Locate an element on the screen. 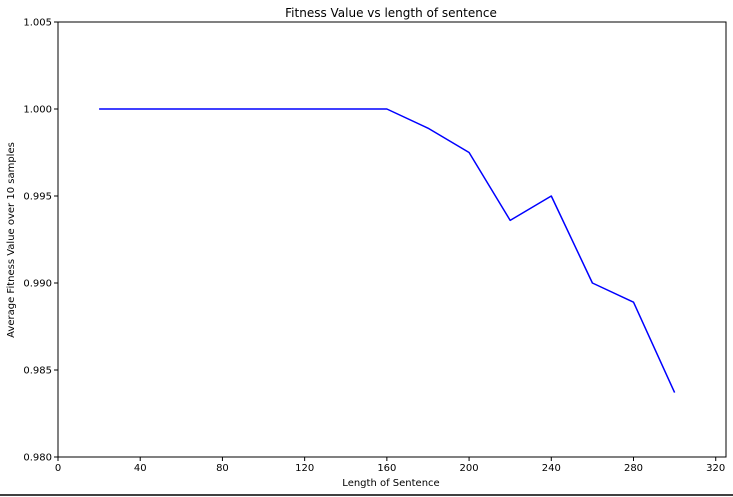  x-tick-label: 0 is located at coordinates (58, 468).